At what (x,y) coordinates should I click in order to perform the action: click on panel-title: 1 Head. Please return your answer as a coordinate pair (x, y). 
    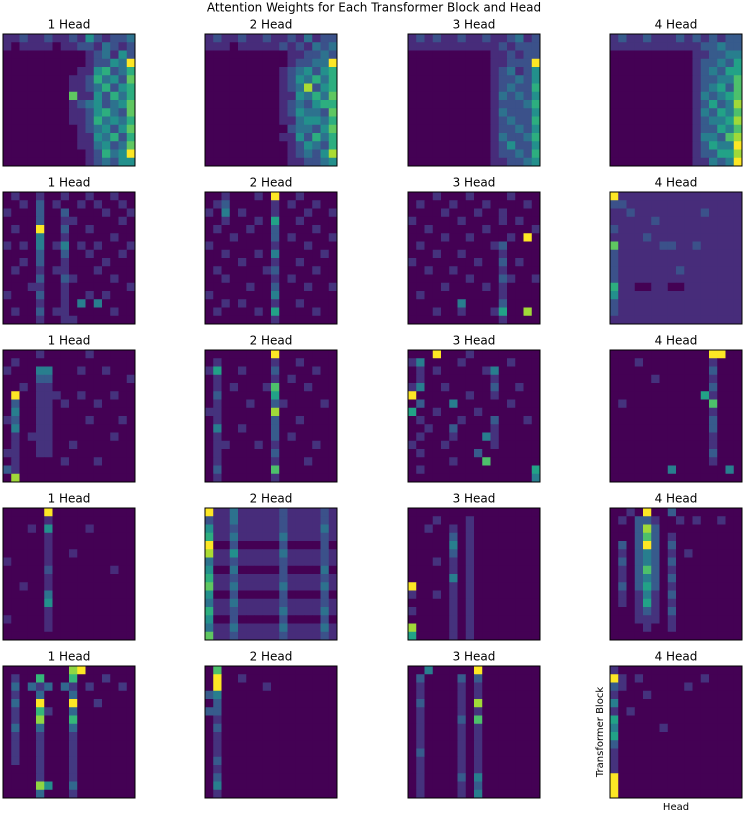
    Looking at the image, I should click on (69, 183).